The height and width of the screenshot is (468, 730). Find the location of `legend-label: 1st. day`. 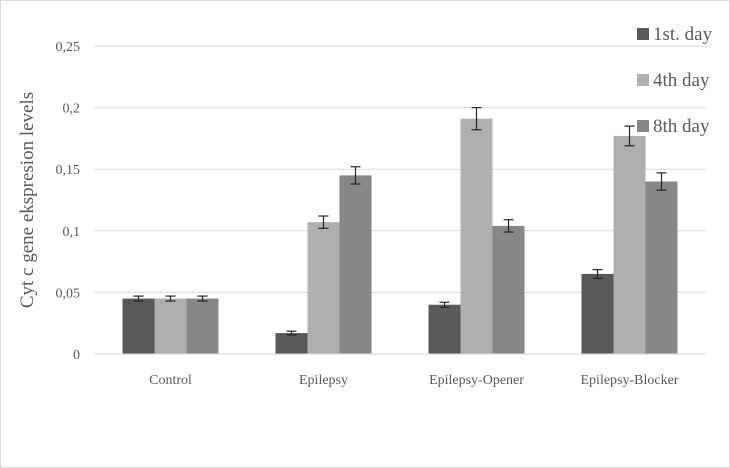

legend-label: 1st. day is located at coordinates (683, 34).